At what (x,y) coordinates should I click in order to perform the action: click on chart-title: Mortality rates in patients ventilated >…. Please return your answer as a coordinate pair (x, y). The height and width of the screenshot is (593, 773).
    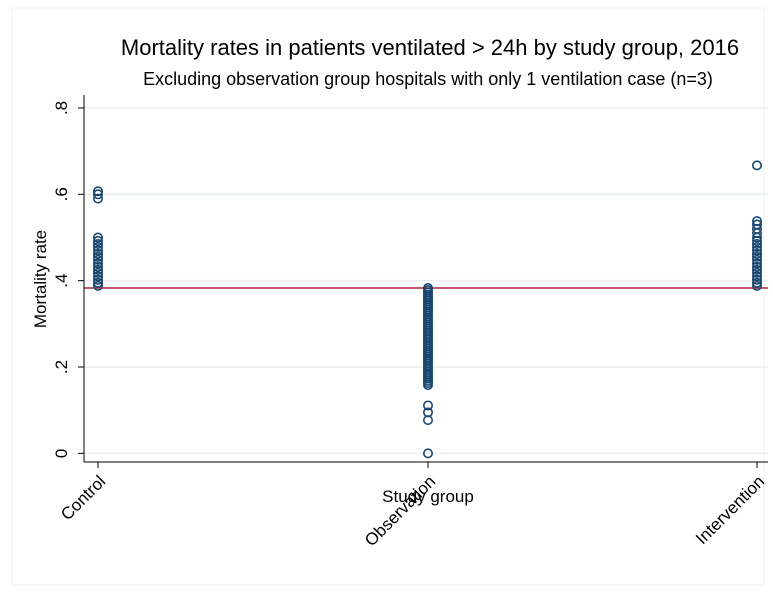
    Looking at the image, I should click on (430, 47).